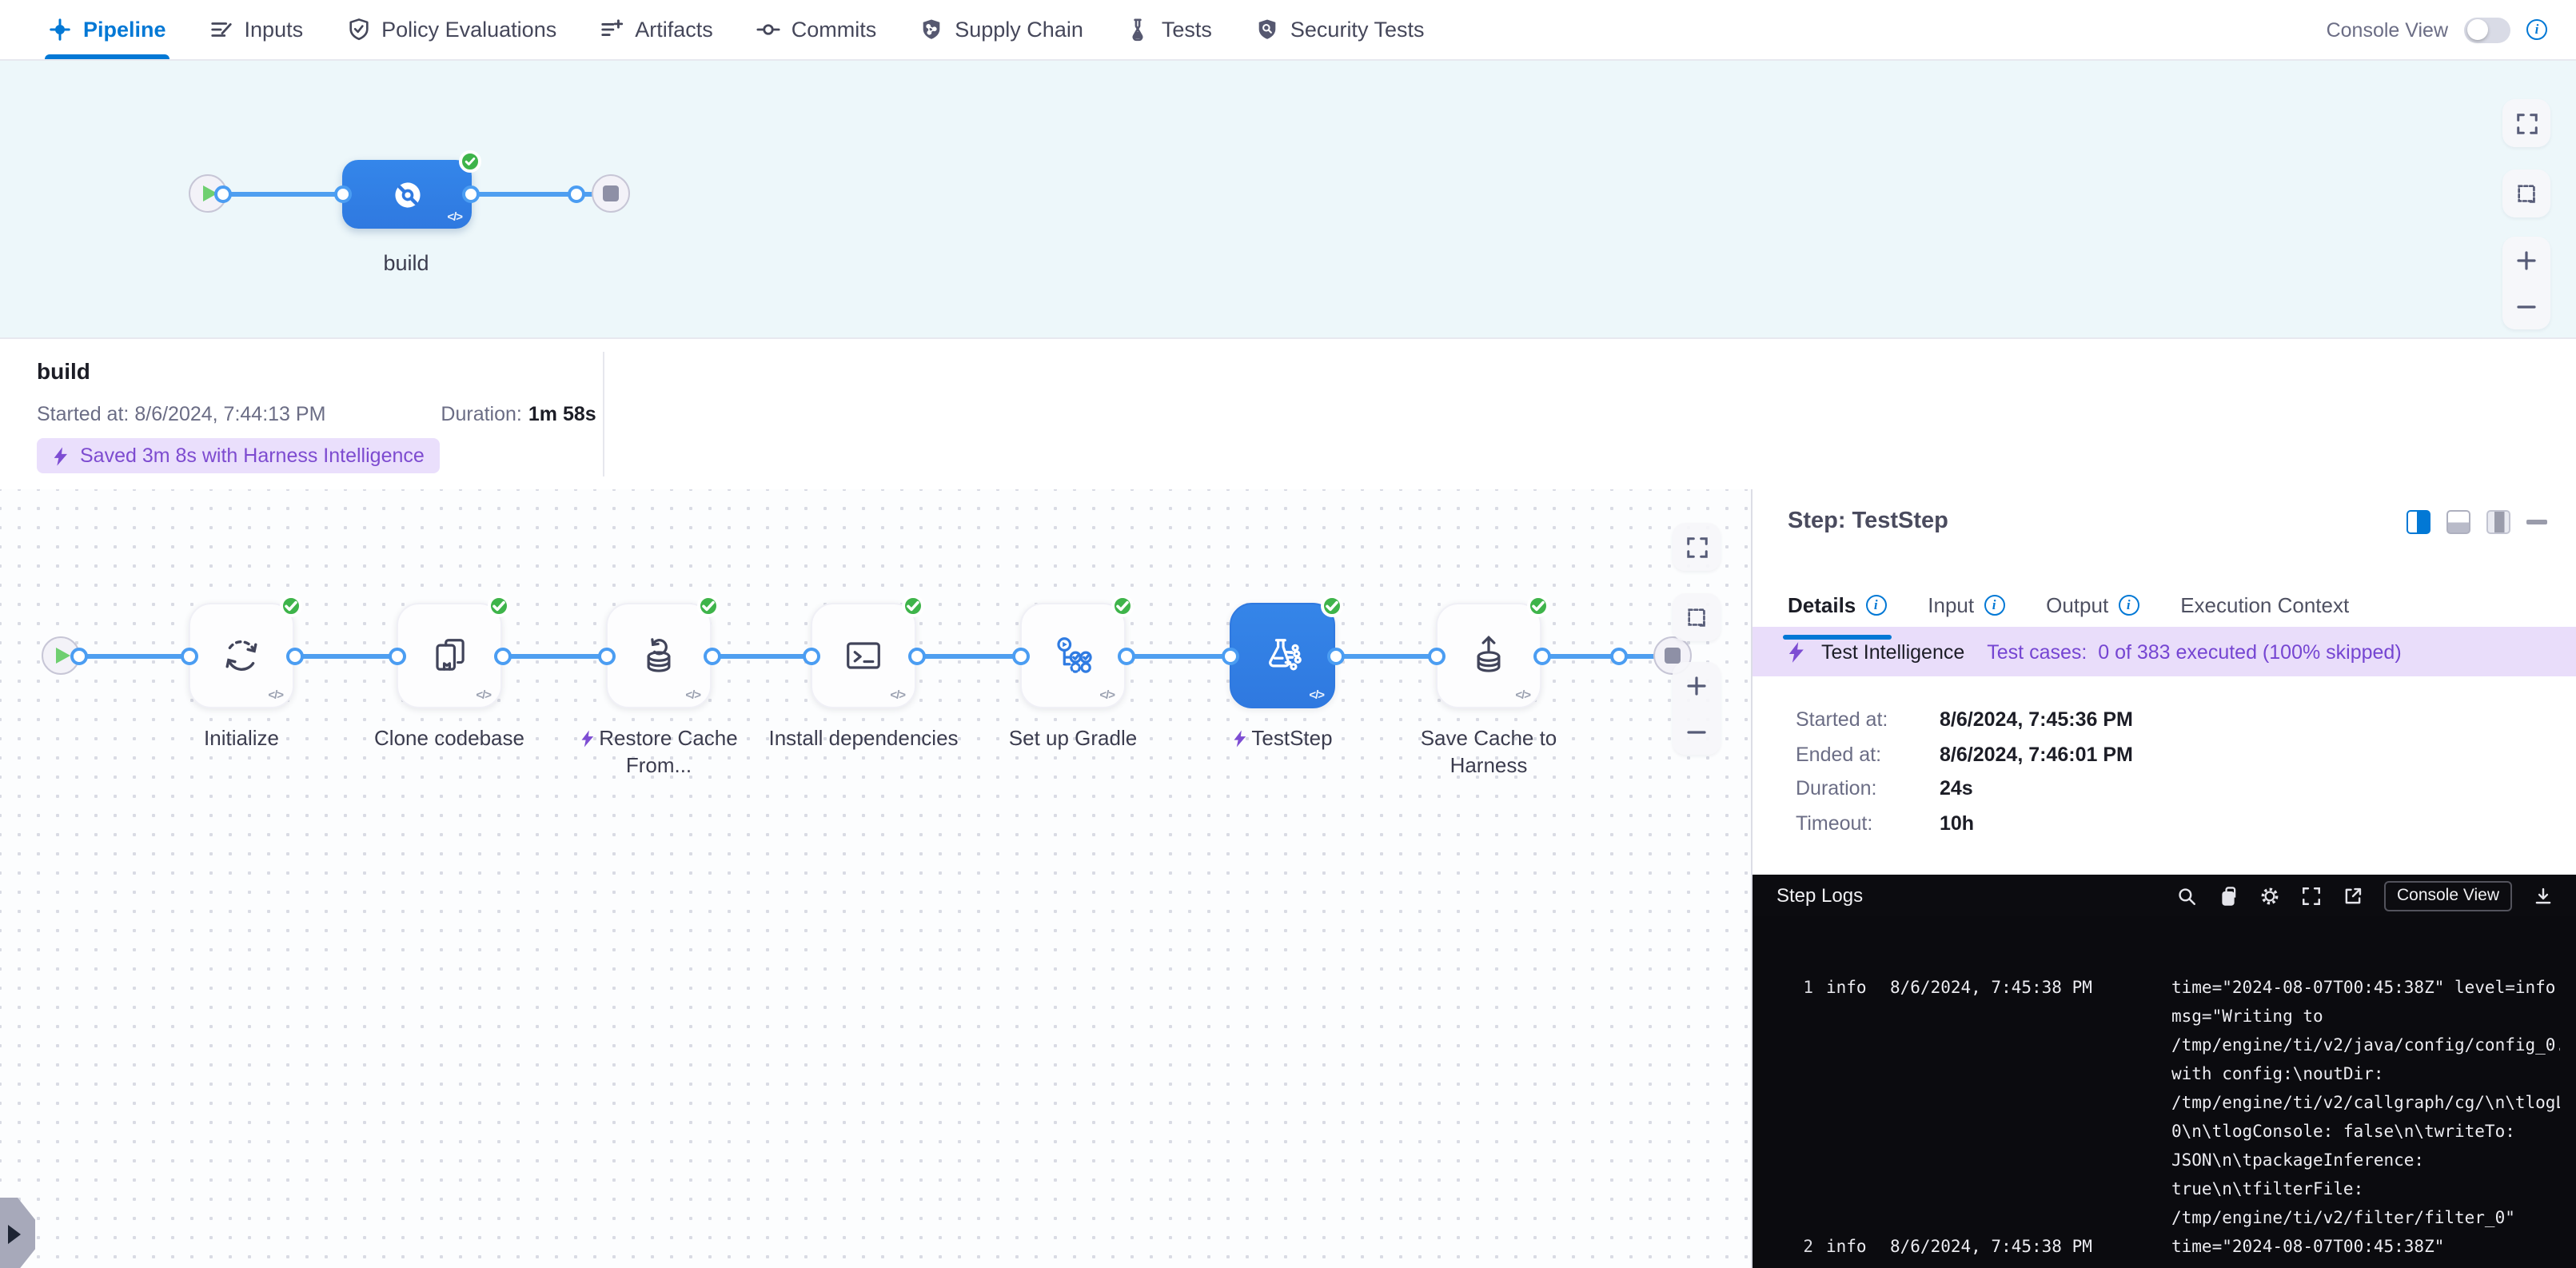  What do you see at coordinates (2228, 896) in the screenshot?
I see `copy-icon` at bounding box center [2228, 896].